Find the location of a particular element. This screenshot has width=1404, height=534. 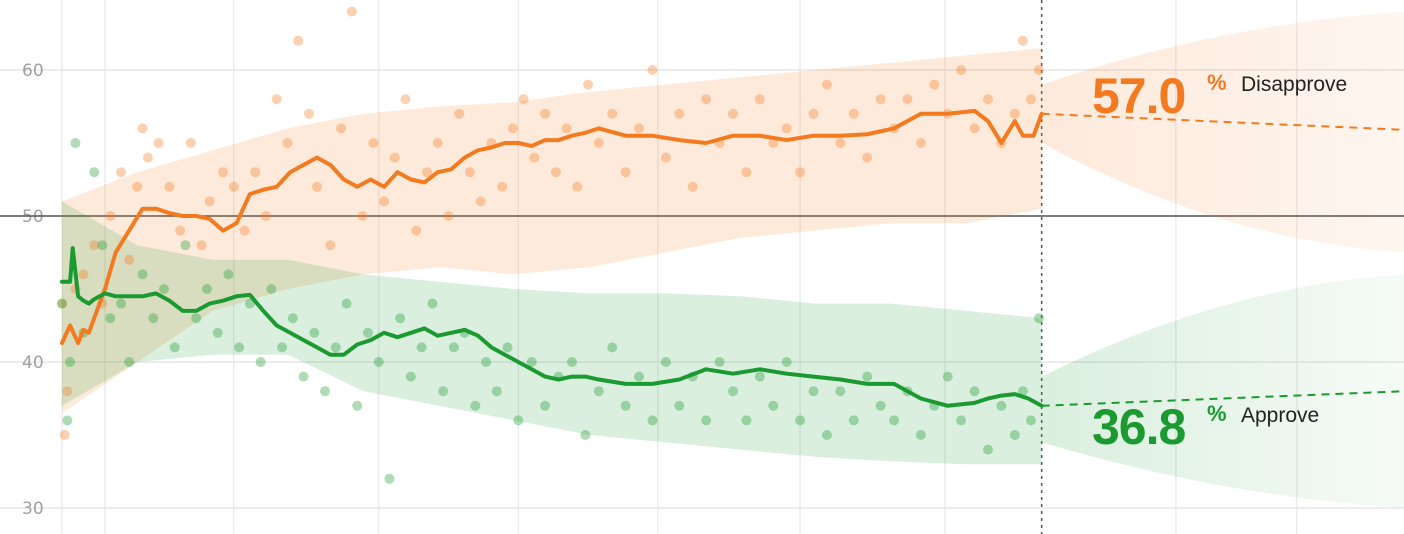

end-labels: 57.0 % Disapprove 36.8 % Approve is located at coordinates (1219, 261).